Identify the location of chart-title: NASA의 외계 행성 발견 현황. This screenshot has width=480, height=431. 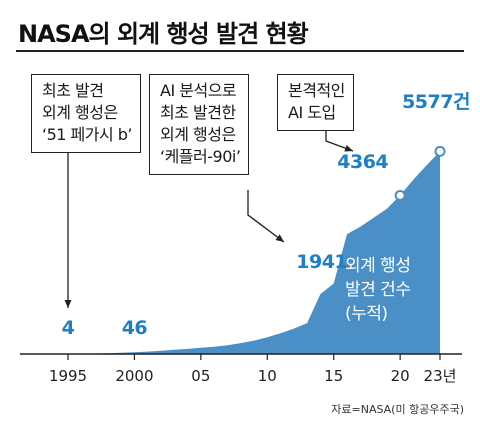
(163, 34).